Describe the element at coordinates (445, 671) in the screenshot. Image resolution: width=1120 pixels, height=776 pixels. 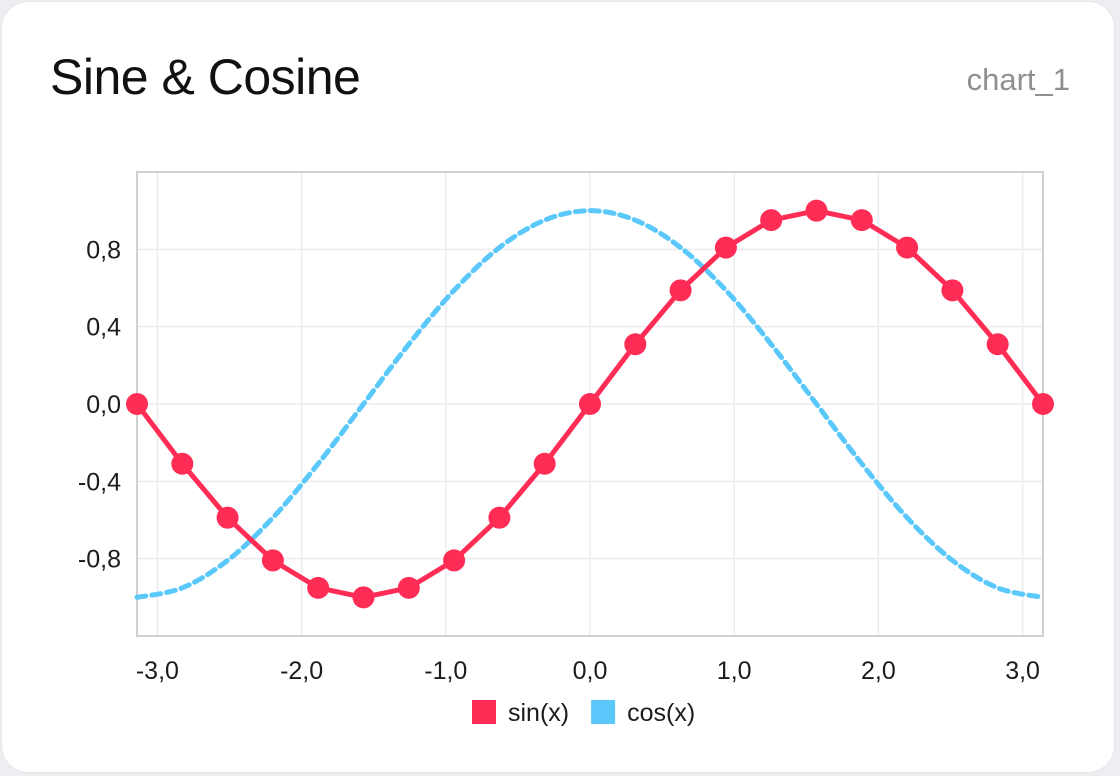
I see `x-tick-label: -1,0` at that location.